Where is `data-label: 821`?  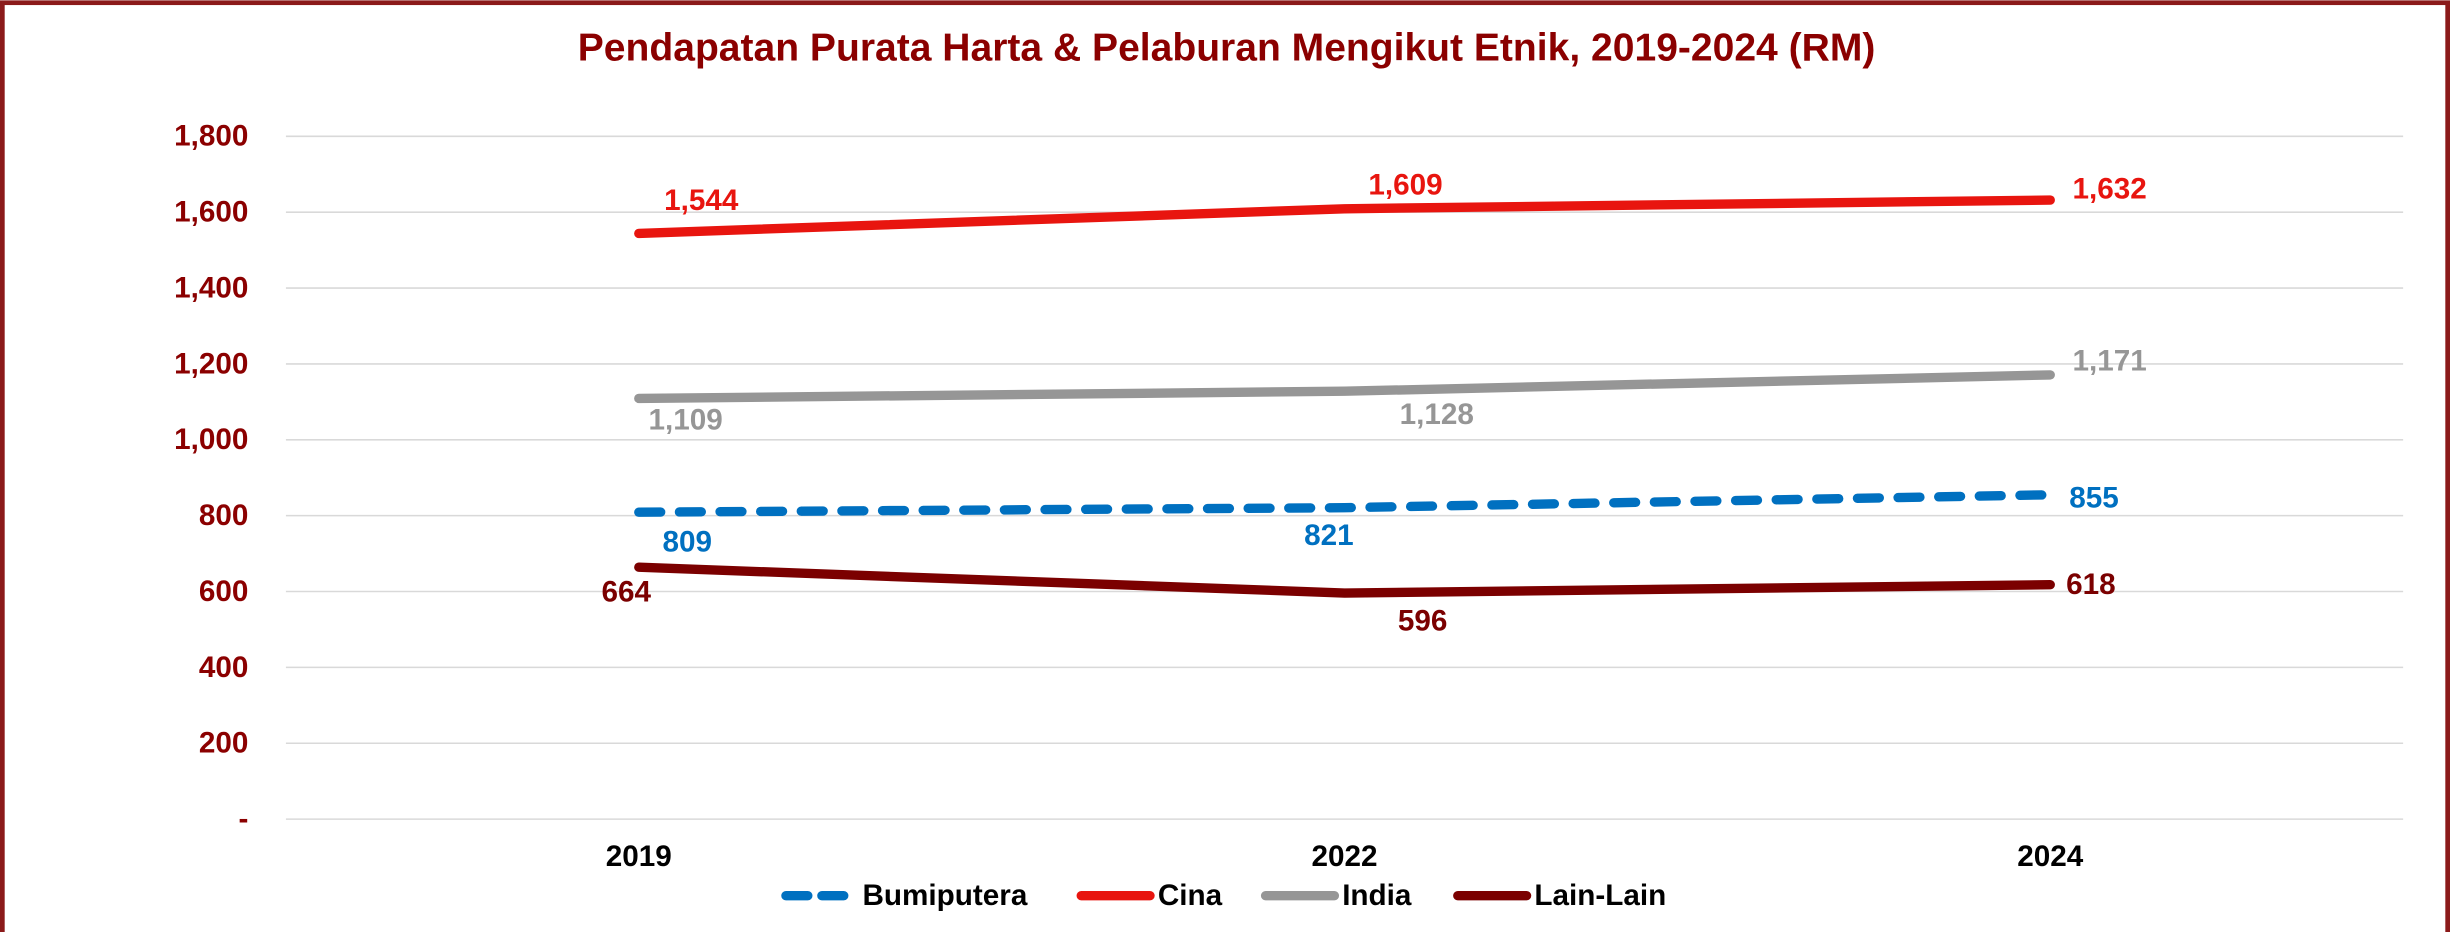
data-label: 821 is located at coordinates (1329, 535).